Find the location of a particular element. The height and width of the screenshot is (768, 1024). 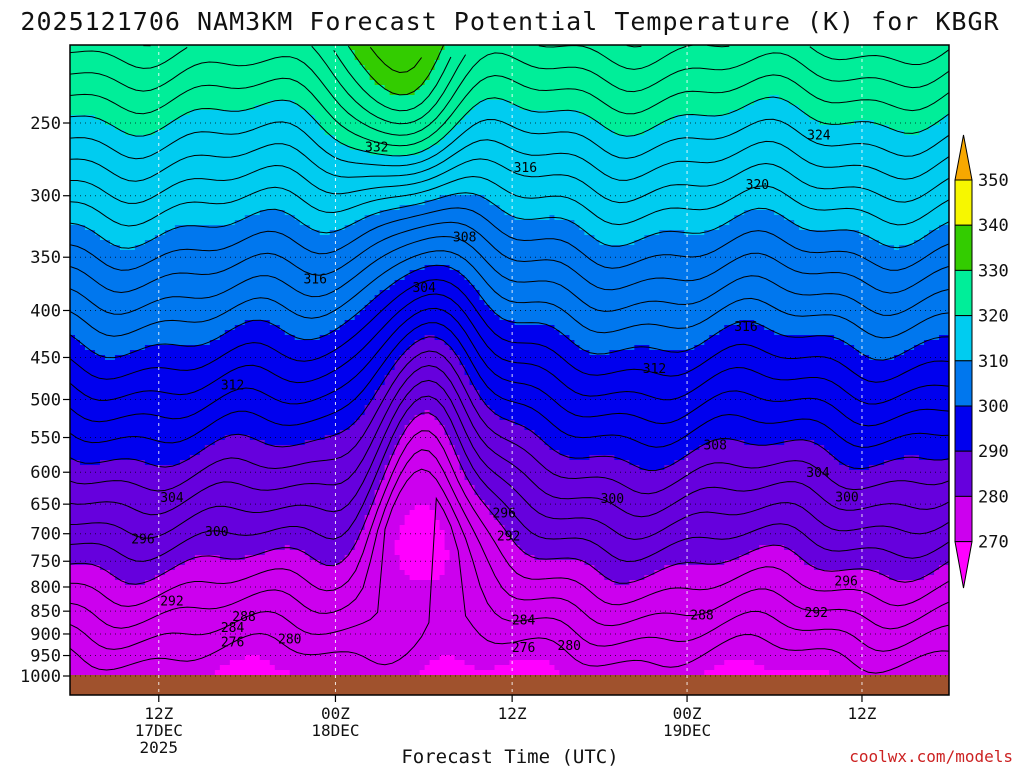

contour-label: 280 is located at coordinates (569, 646).